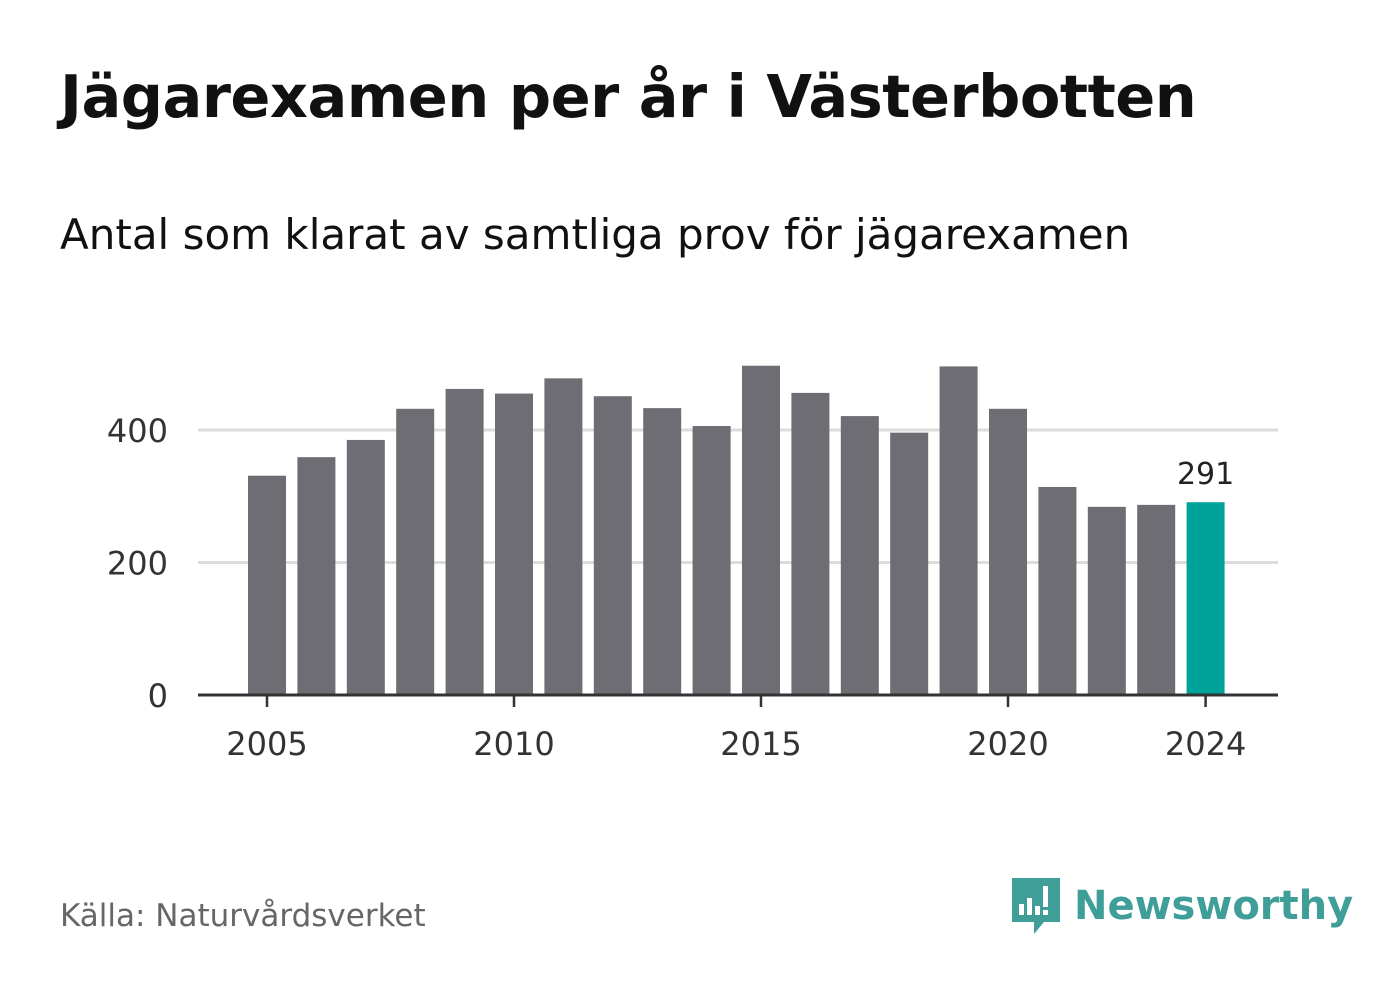  What do you see at coordinates (513, 744) in the screenshot?
I see `x-tick-label: 2010` at bounding box center [513, 744].